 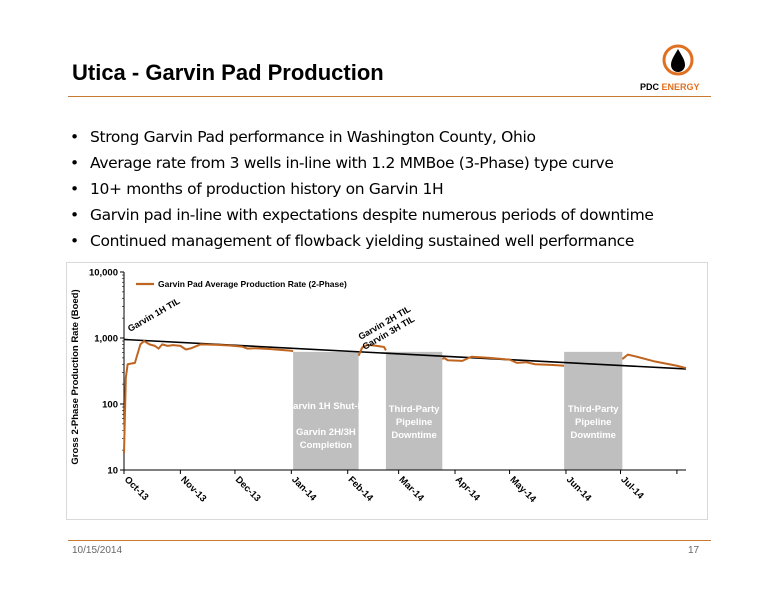 I want to click on pdc-energy-logo, so click(x=678, y=60).